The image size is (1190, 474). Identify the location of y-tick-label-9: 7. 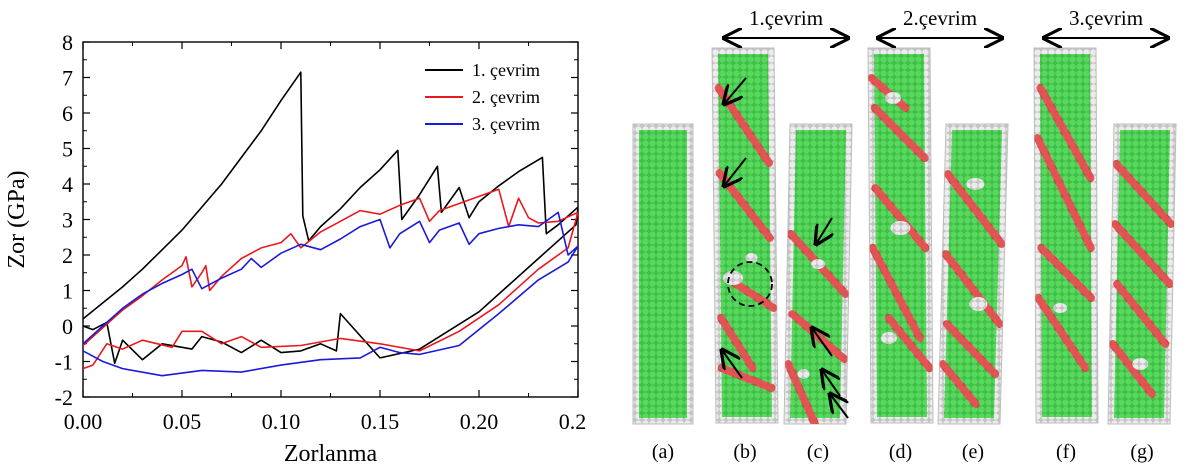
(67, 78).